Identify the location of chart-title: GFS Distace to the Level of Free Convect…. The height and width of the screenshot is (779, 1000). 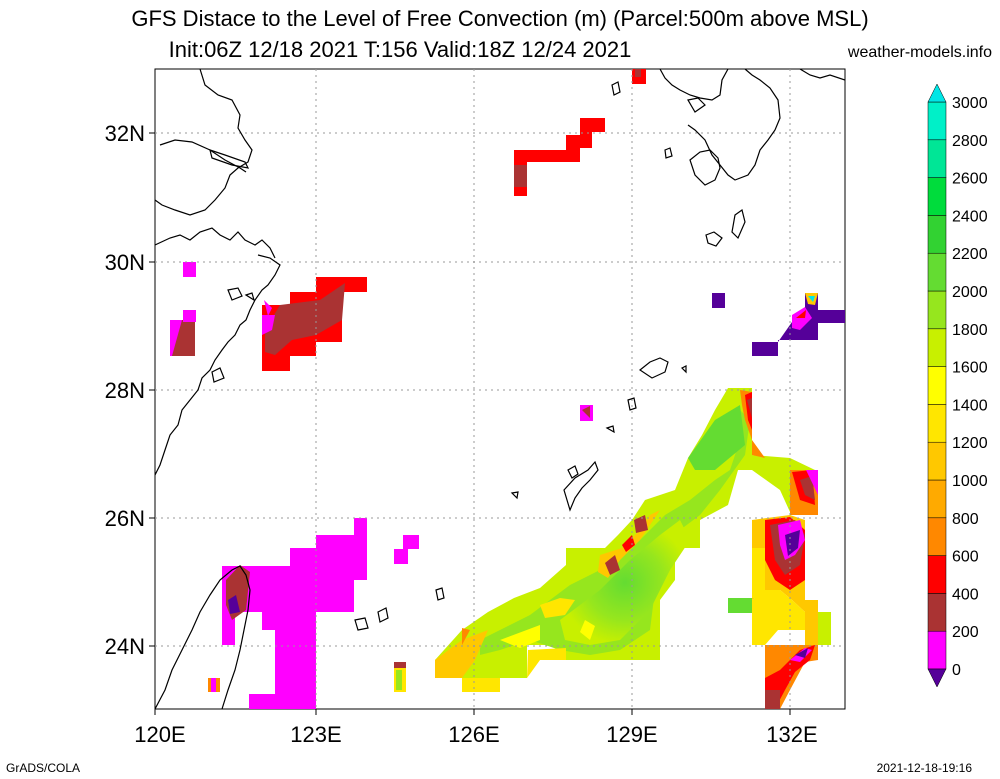
(500, 18).